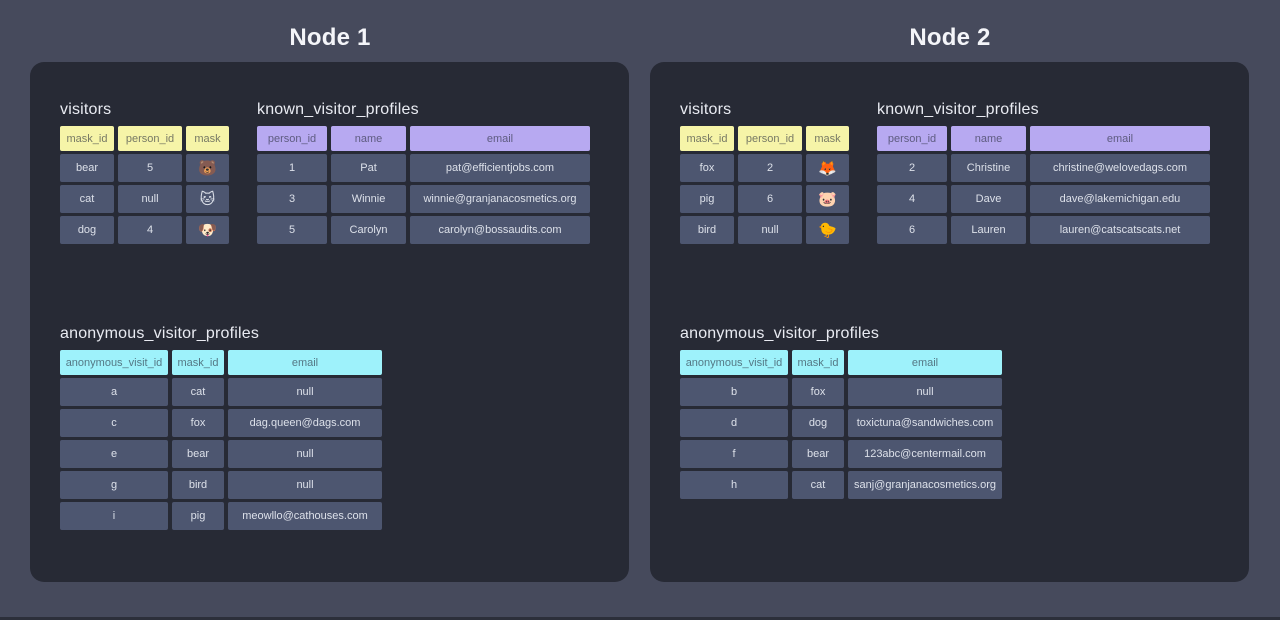 The width and height of the screenshot is (1280, 620). Describe the element at coordinates (988, 199) in the screenshot. I see `table-cell: Dave` at that location.